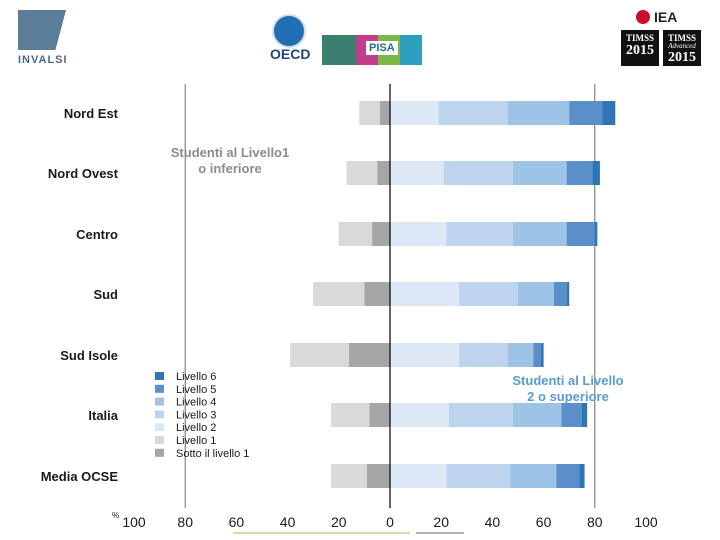 This screenshot has width=720, height=540. Describe the element at coordinates (103, 415) in the screenshot. I see `category-label: Italia` at that location.